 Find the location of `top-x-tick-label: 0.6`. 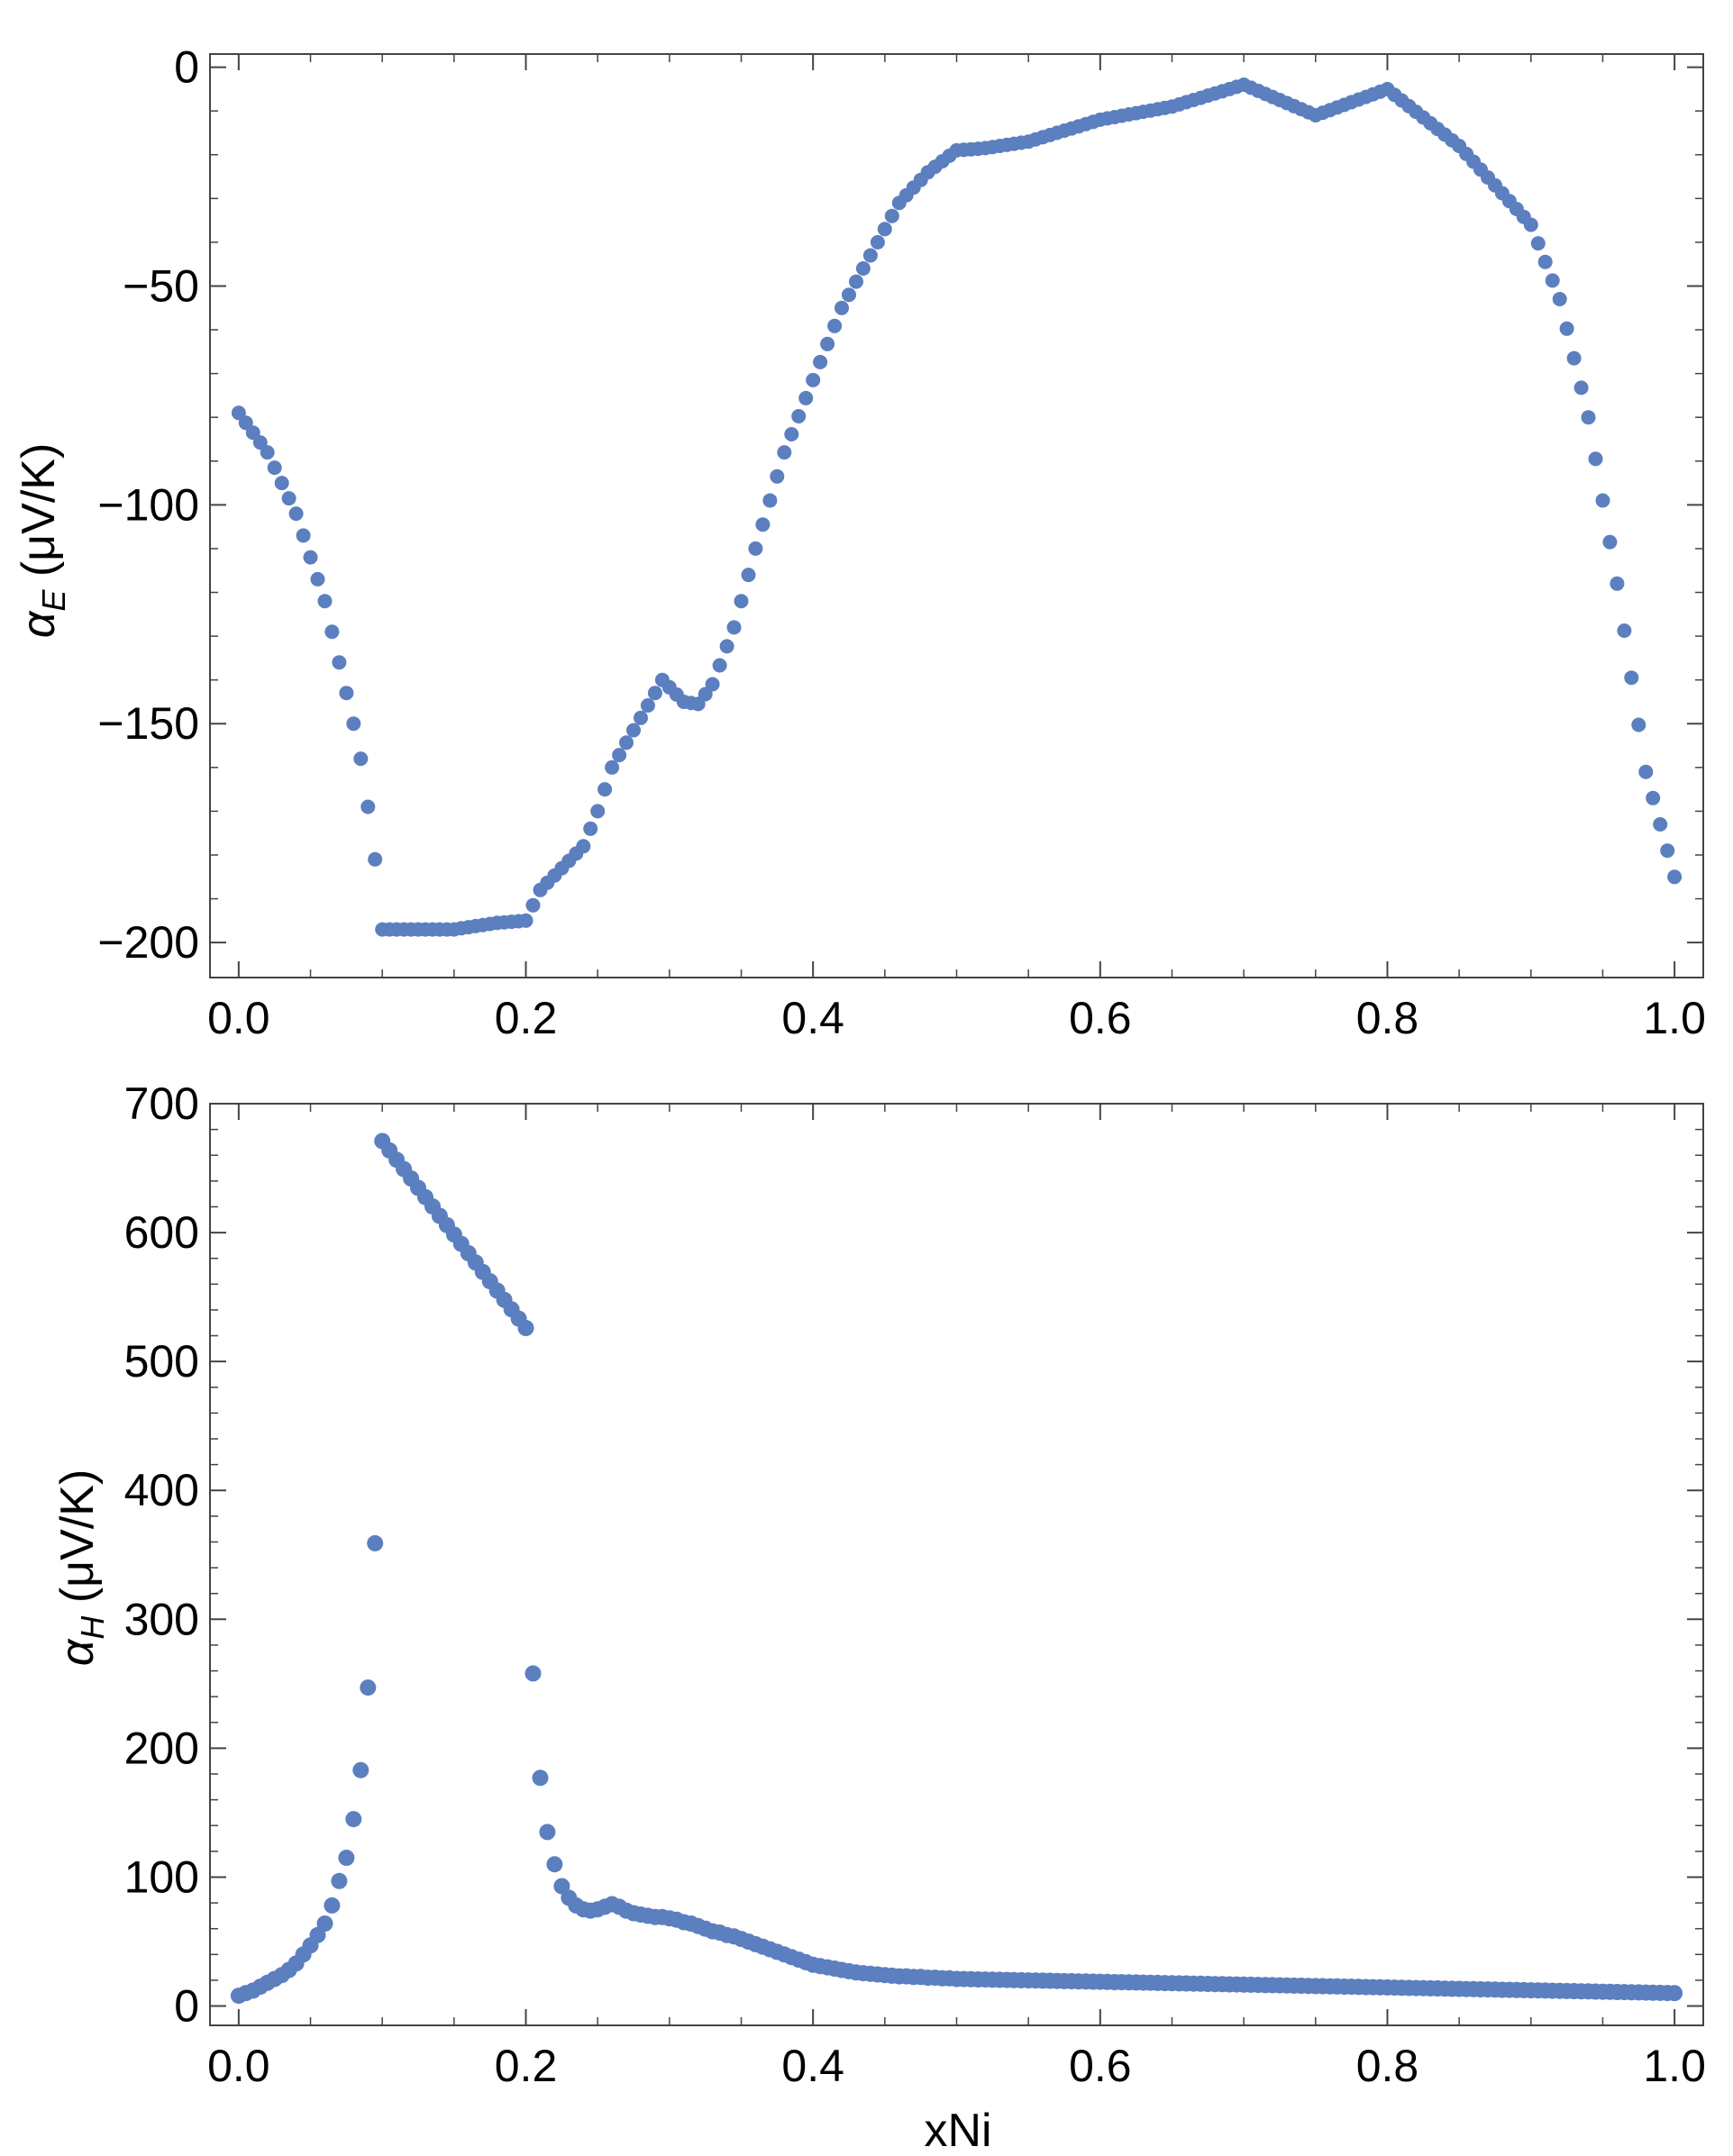

top-x-tick-label: 0.6 is located at coordinates (1100, 1018).